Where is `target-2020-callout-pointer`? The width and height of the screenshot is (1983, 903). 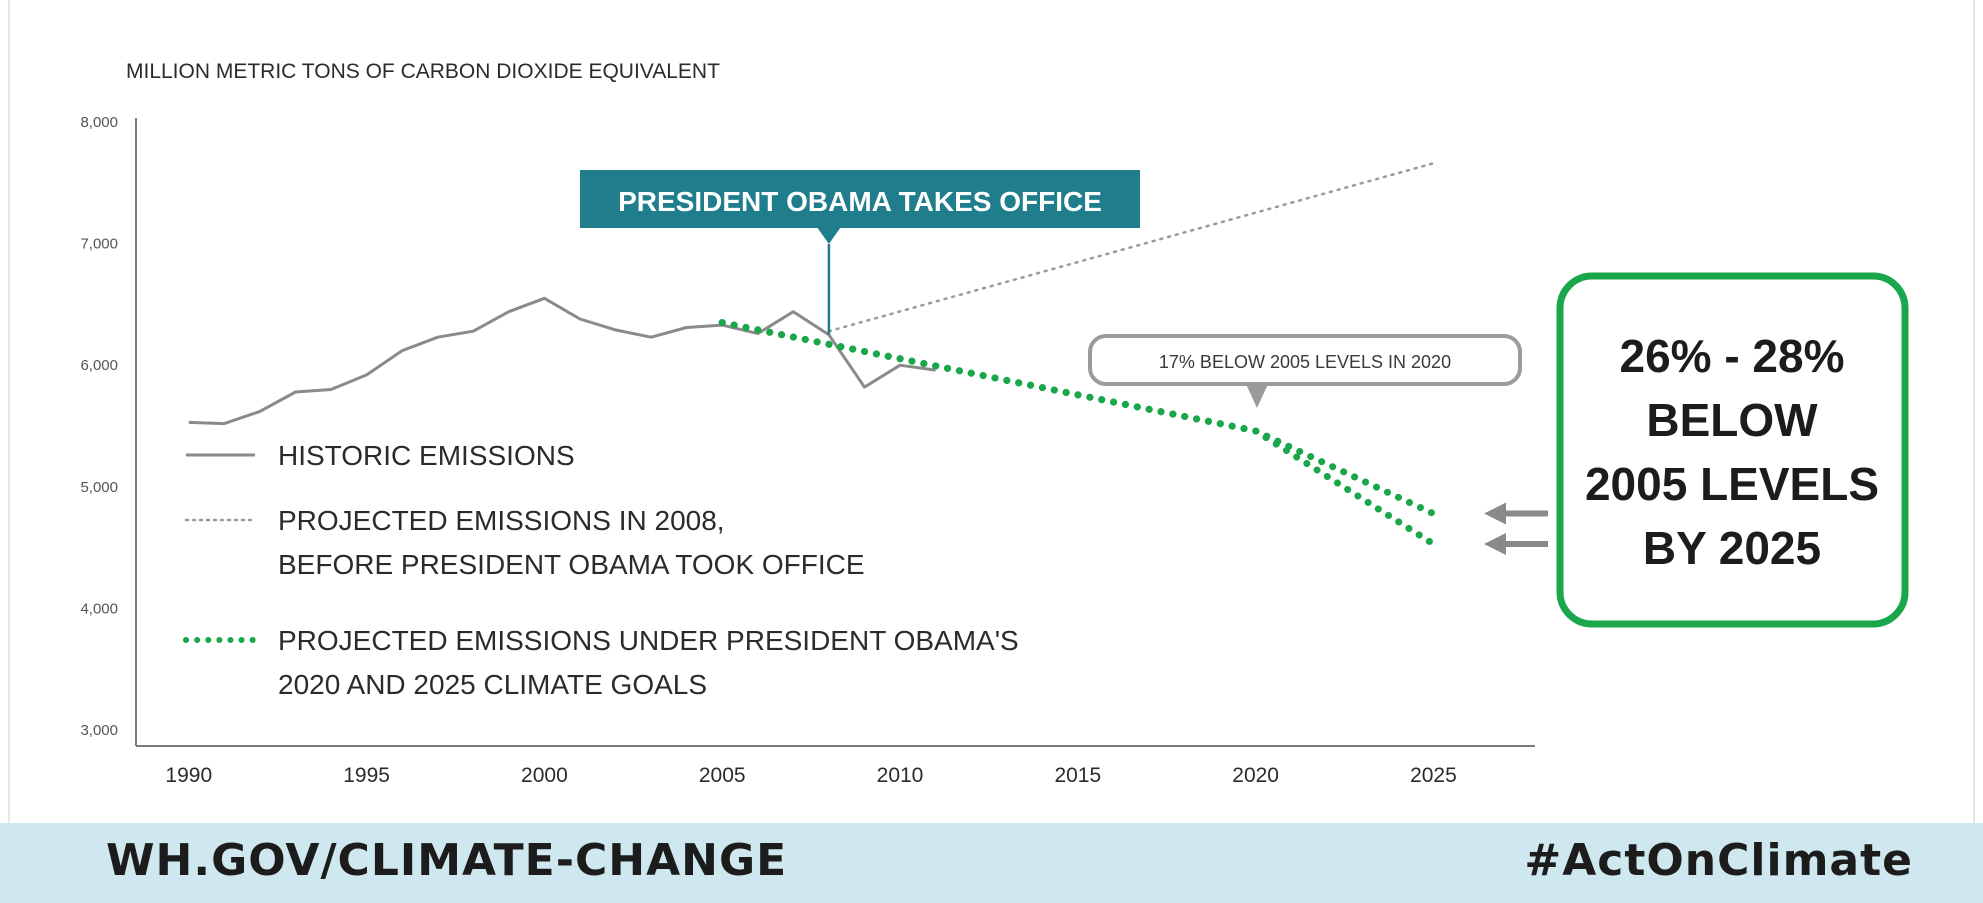
target-2020-callout-pointer is located at coordinates (1257, 395).